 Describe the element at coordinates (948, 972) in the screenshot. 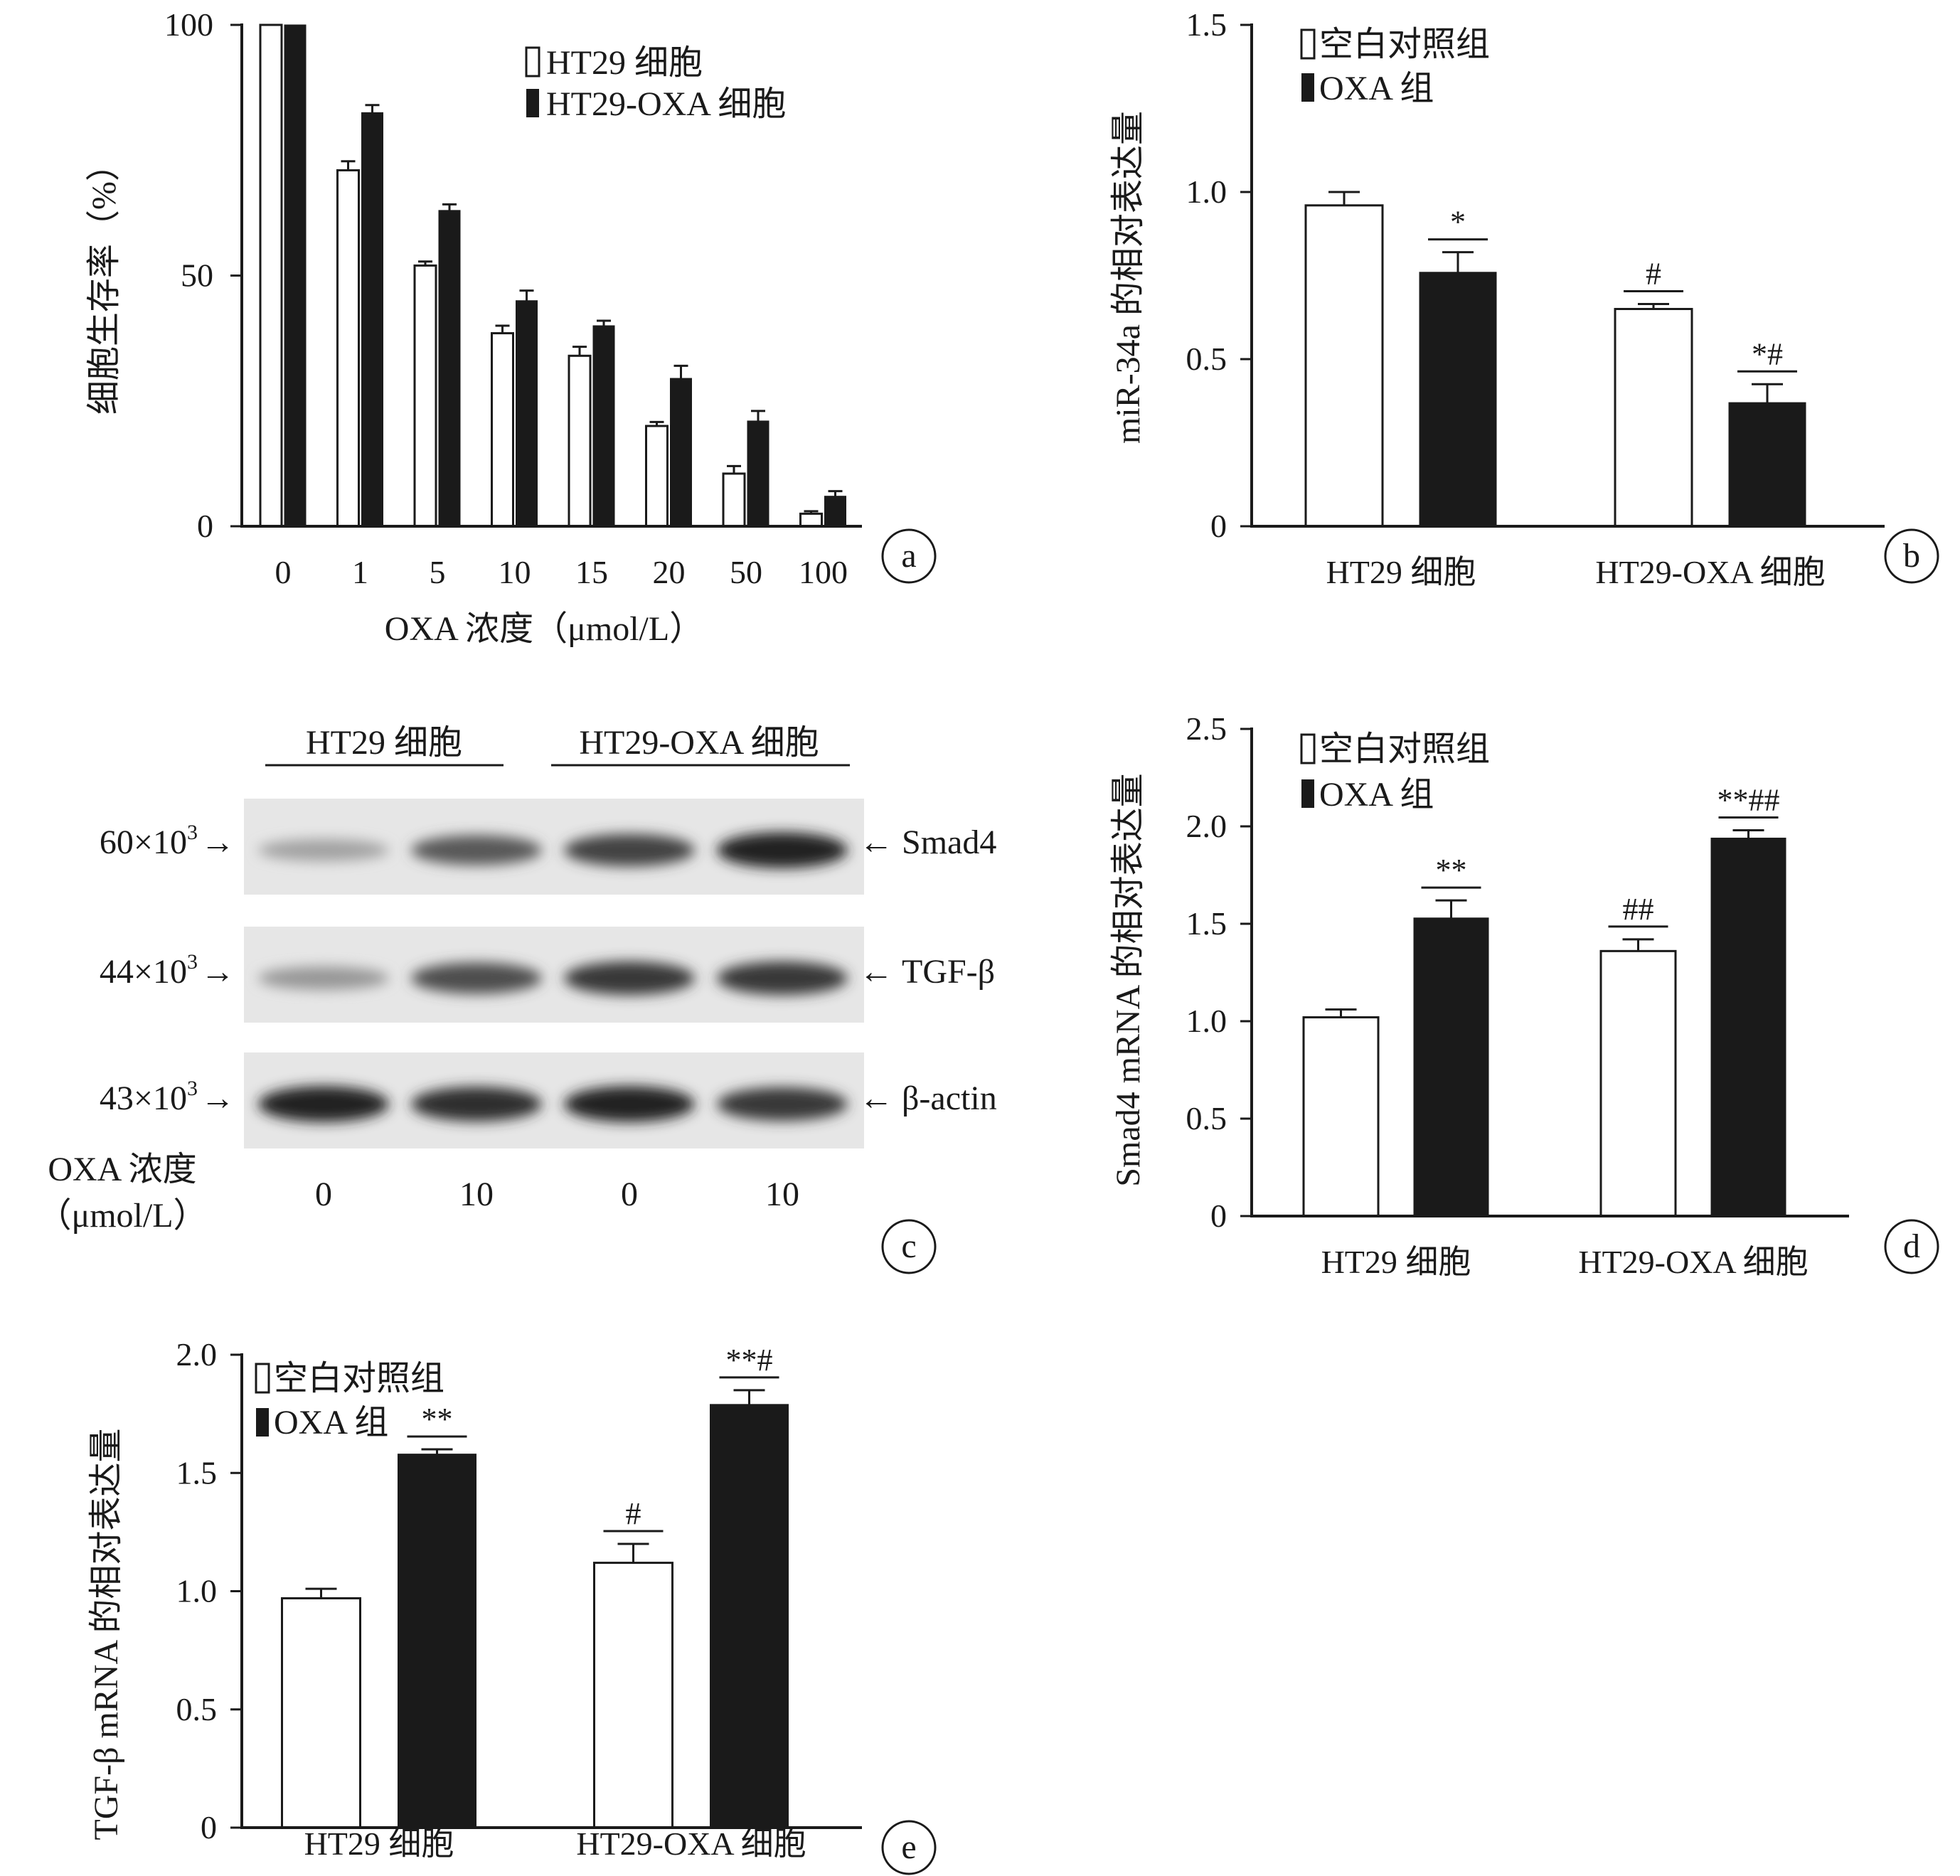

I see `wb-protein-label: TGF-β` at that location.